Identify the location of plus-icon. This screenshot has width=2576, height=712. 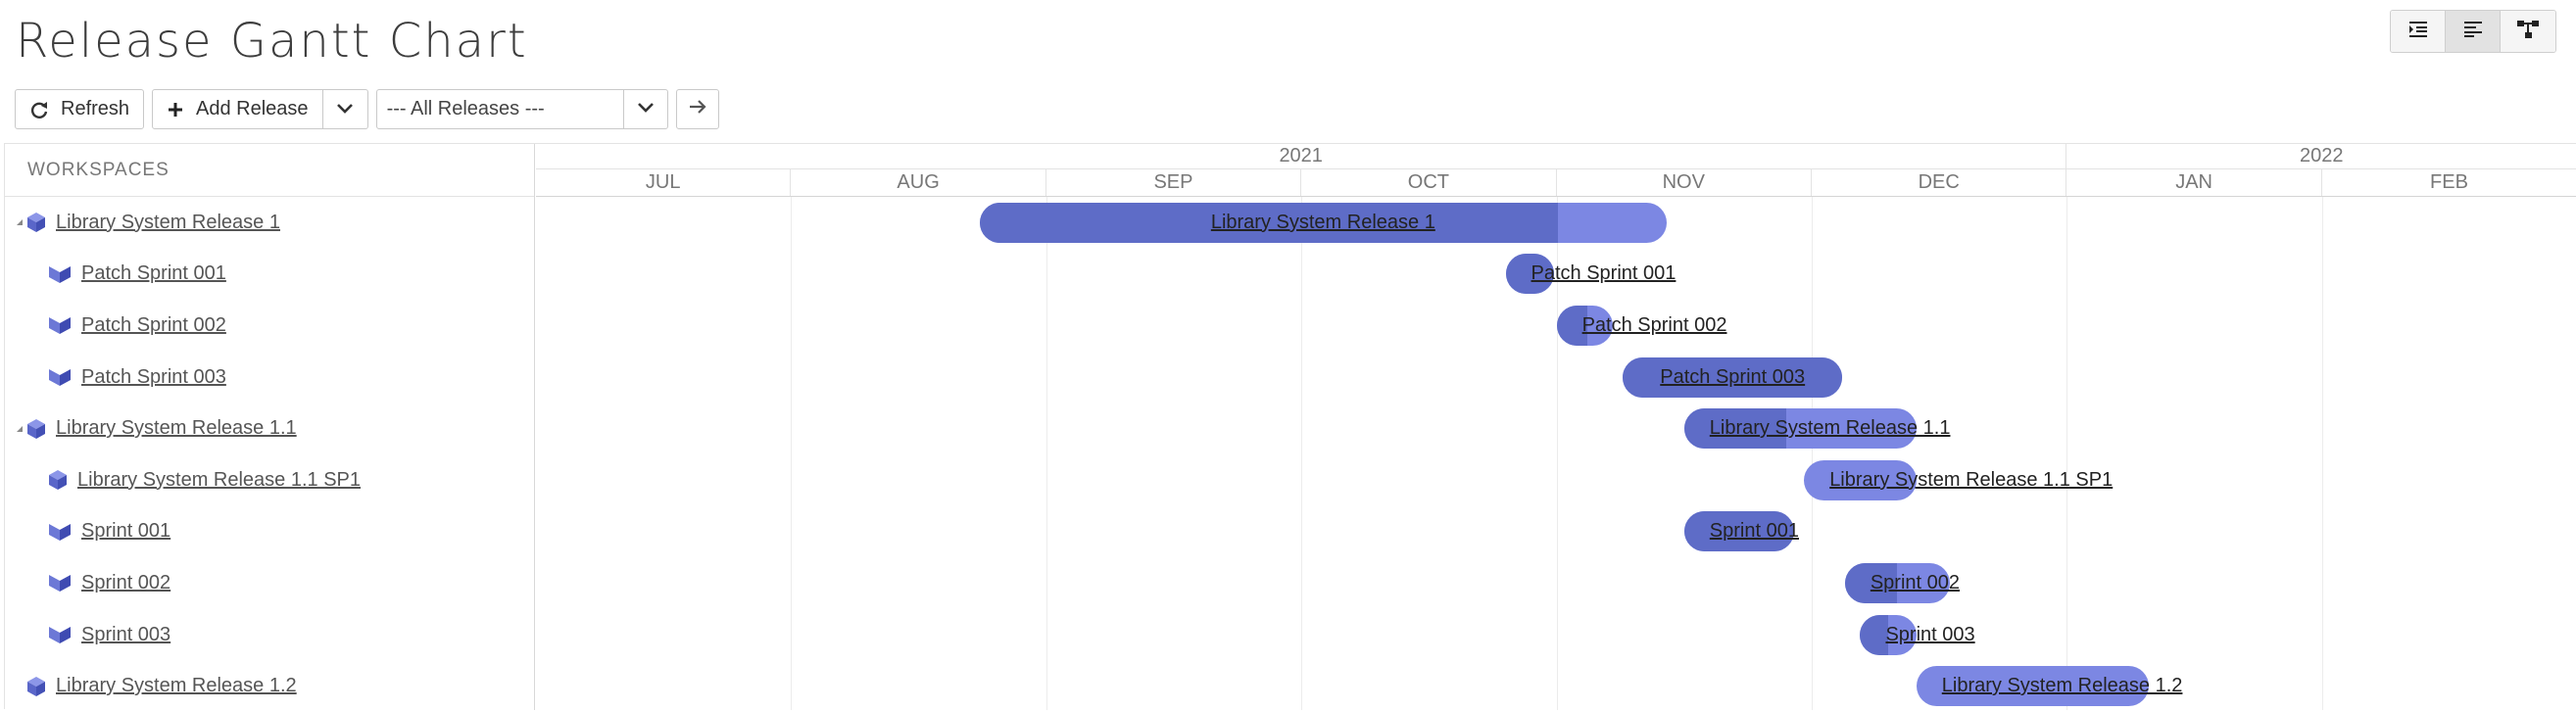
(175, 110).